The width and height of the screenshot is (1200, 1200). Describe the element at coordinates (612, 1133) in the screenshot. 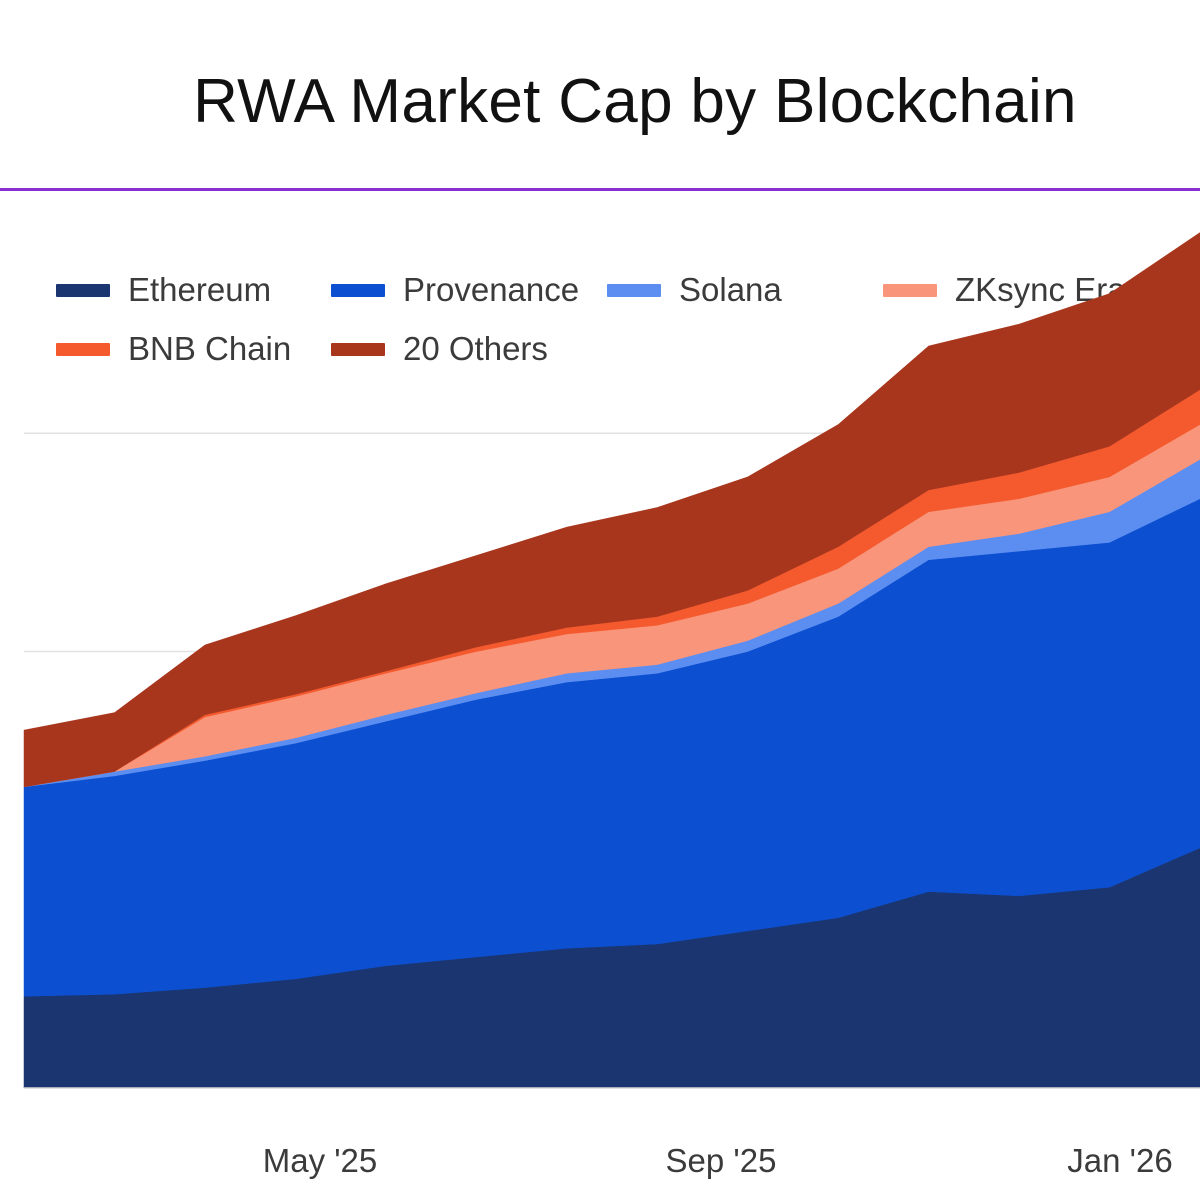

I see `x-axis: May '25 Sep '25 Jan '26` at that location.